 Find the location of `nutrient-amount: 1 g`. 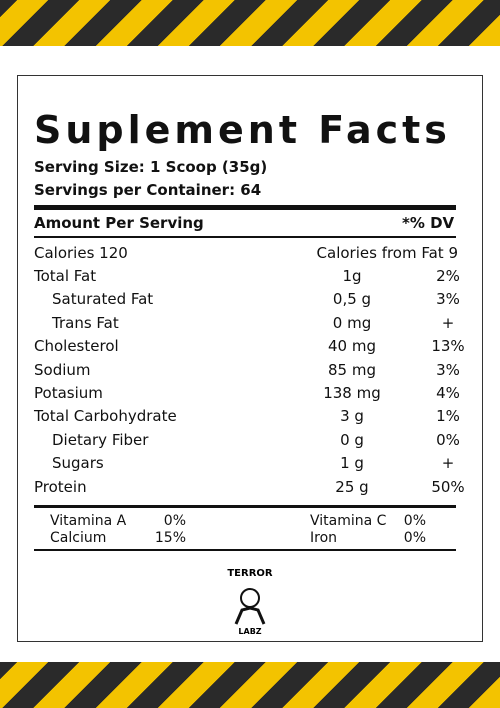

nutrient-amount: 1 g is located at coordinates (352, 463).